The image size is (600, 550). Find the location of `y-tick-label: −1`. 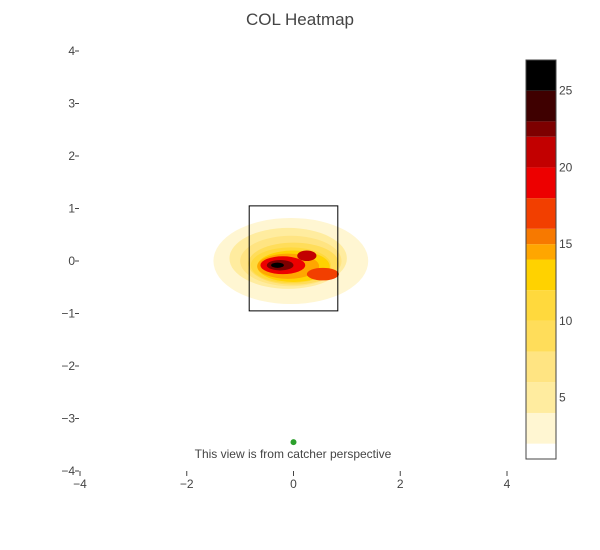

y-tick-label: −1 is located at coordinates (68, 314).